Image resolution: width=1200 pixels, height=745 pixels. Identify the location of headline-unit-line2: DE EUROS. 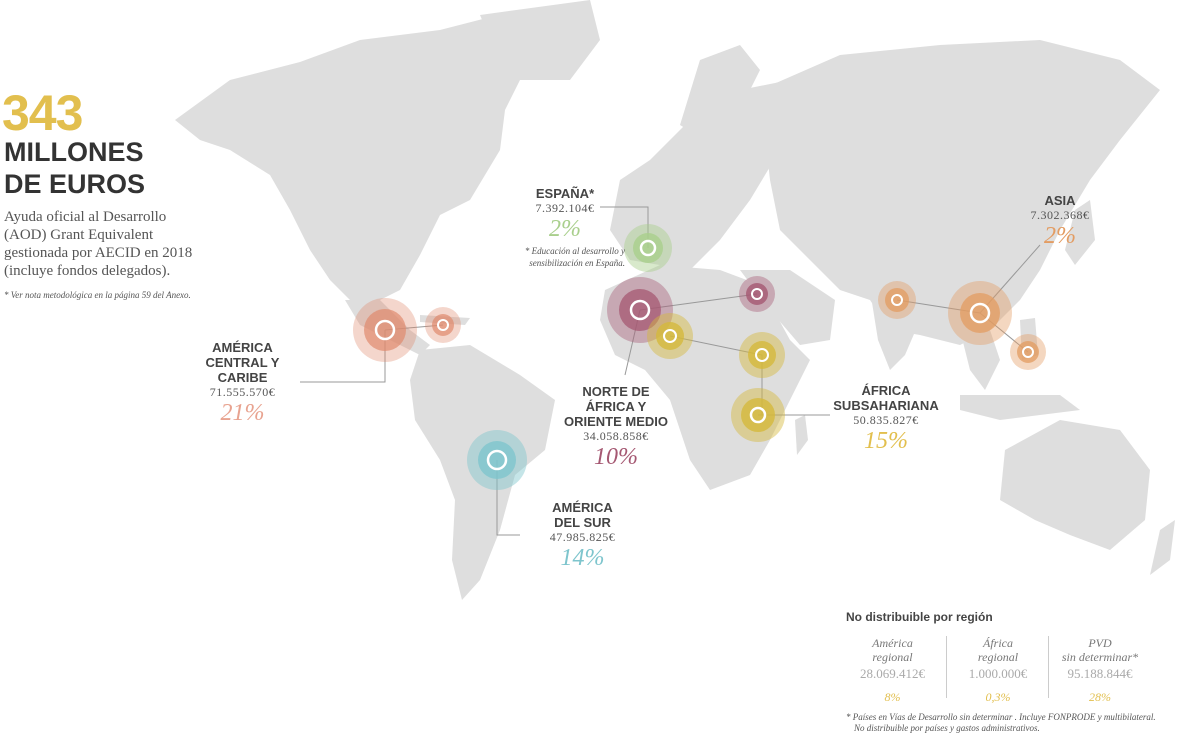
(75, 184).